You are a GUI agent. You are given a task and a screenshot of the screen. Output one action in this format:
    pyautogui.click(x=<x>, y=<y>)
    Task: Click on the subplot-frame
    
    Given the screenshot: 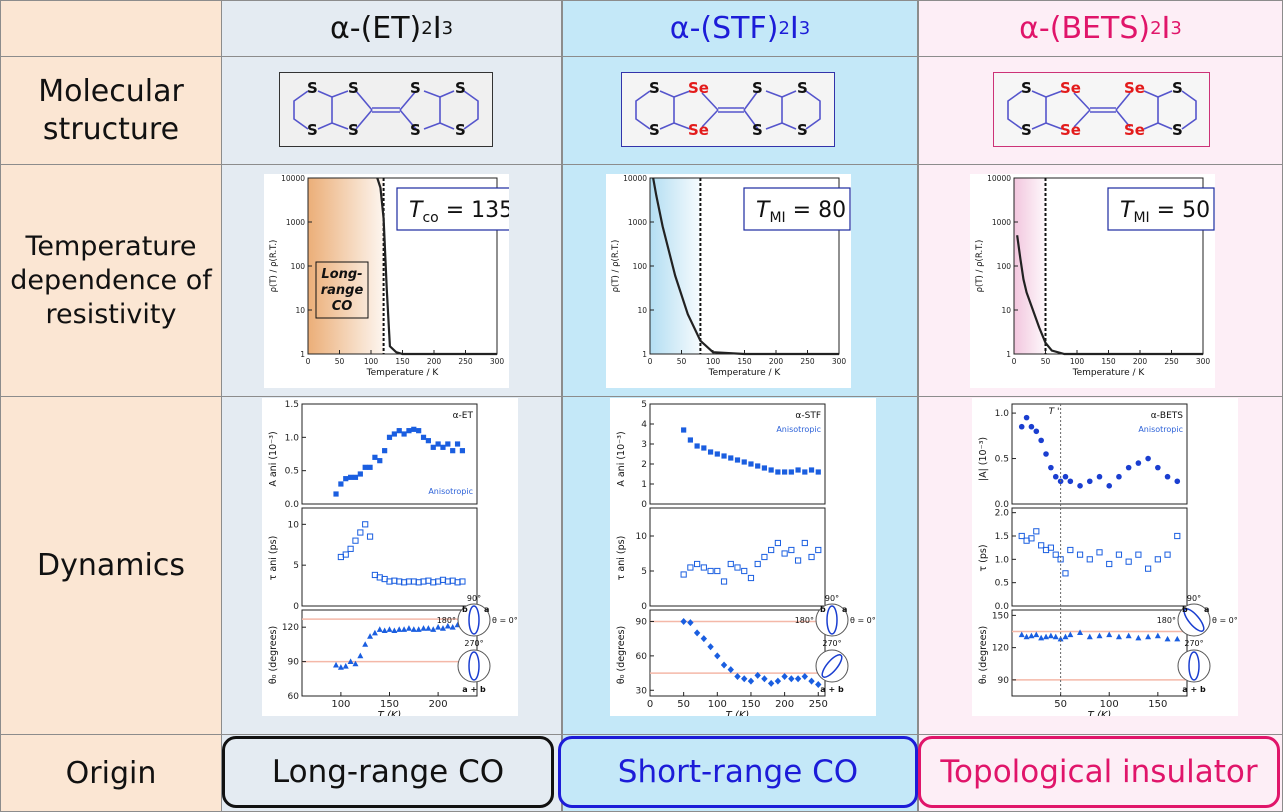 What is the action you would take?
    pyautogui.click(x=389, y=557)
    